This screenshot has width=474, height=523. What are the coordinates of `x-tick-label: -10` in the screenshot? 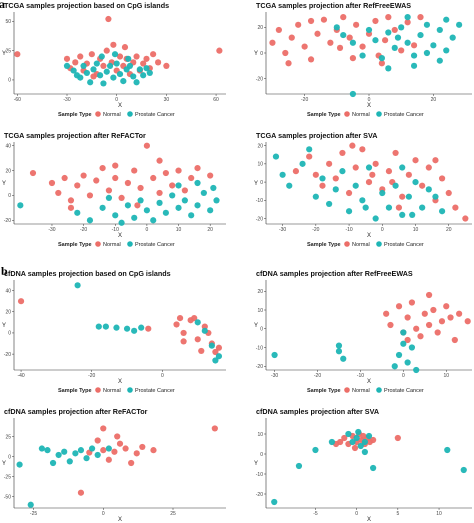 It's located at (115, 230).